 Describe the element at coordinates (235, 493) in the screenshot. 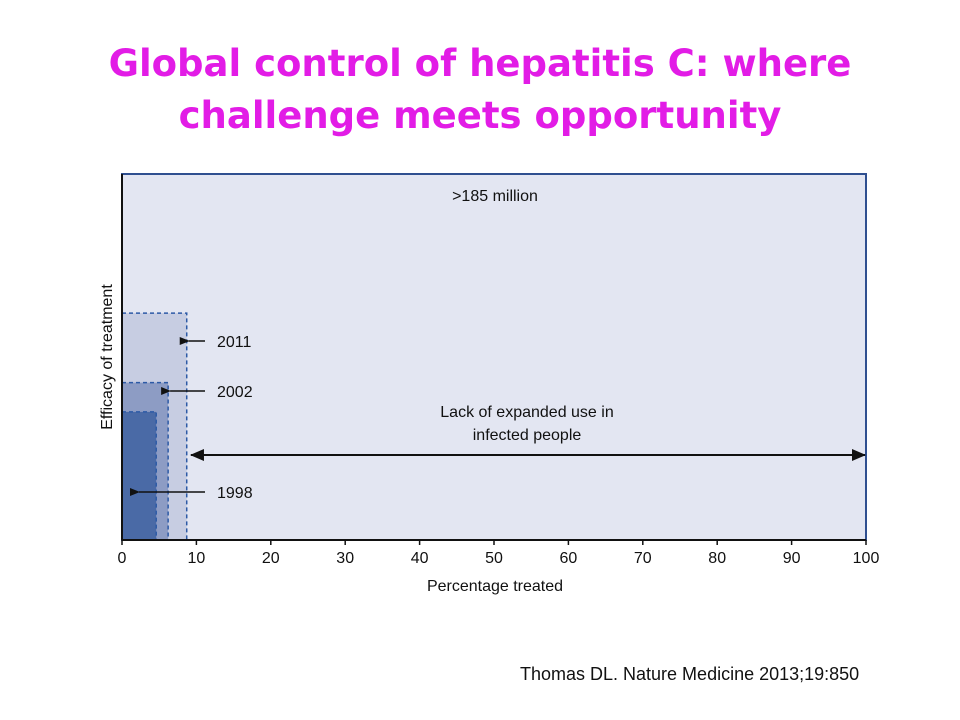

I see `year-label-1998: 1998` at that location.